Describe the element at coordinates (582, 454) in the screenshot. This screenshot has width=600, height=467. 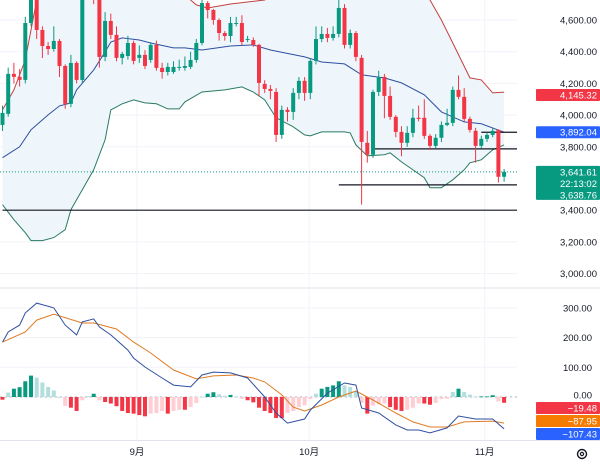
I see `gear-icon` at that location.